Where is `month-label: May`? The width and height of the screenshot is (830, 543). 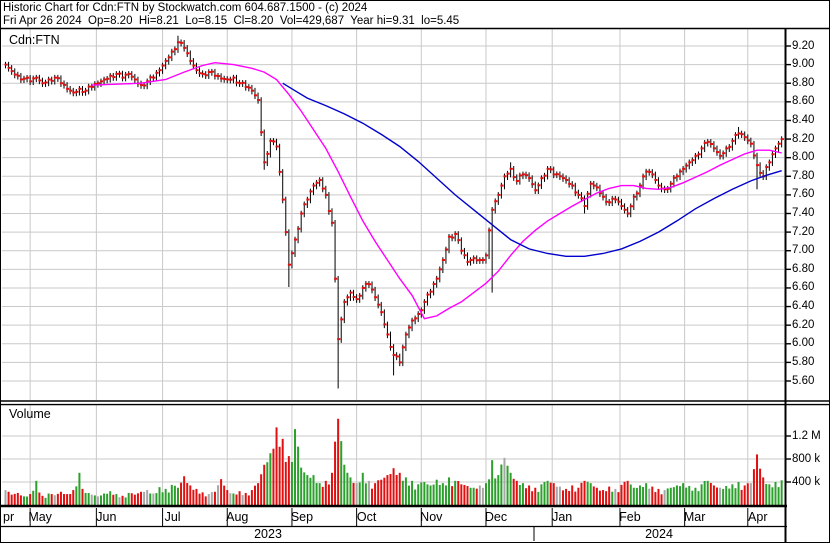 month-label: May is located at coordinates (40, 517).